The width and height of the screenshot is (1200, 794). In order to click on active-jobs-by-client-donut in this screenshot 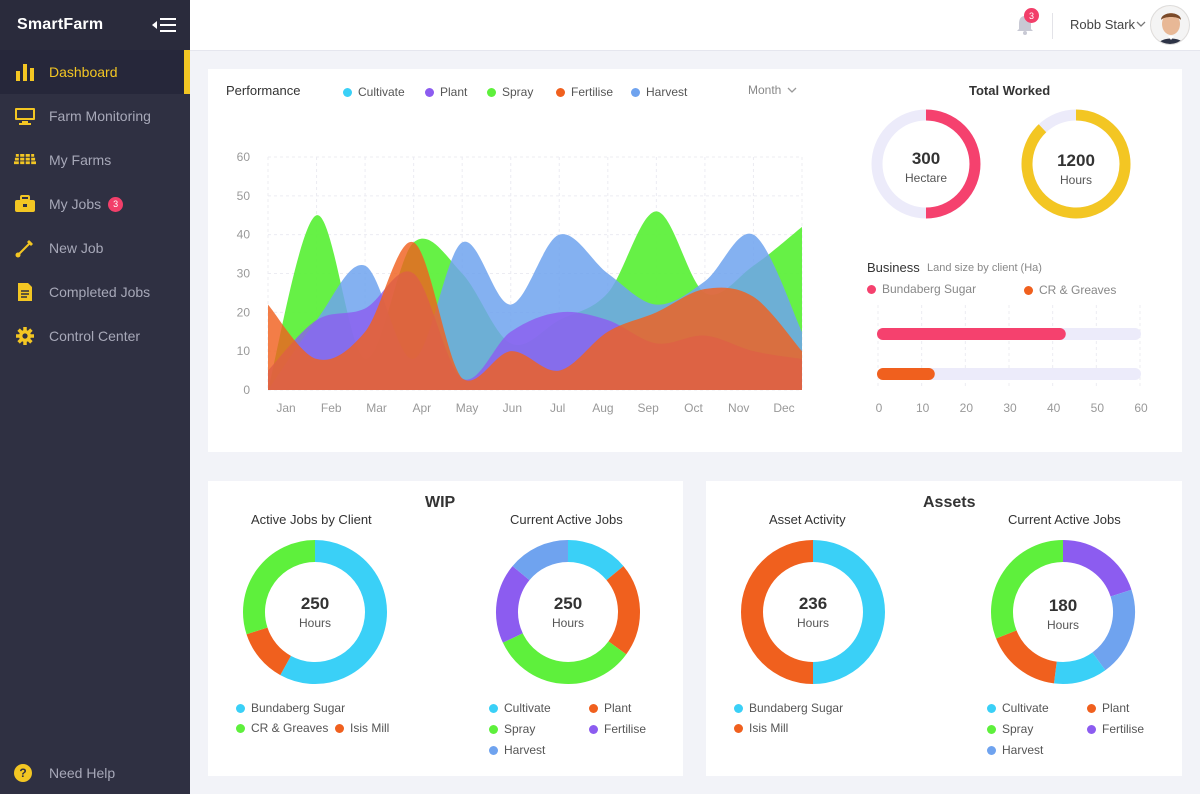, I will do `click(315, 612)`.